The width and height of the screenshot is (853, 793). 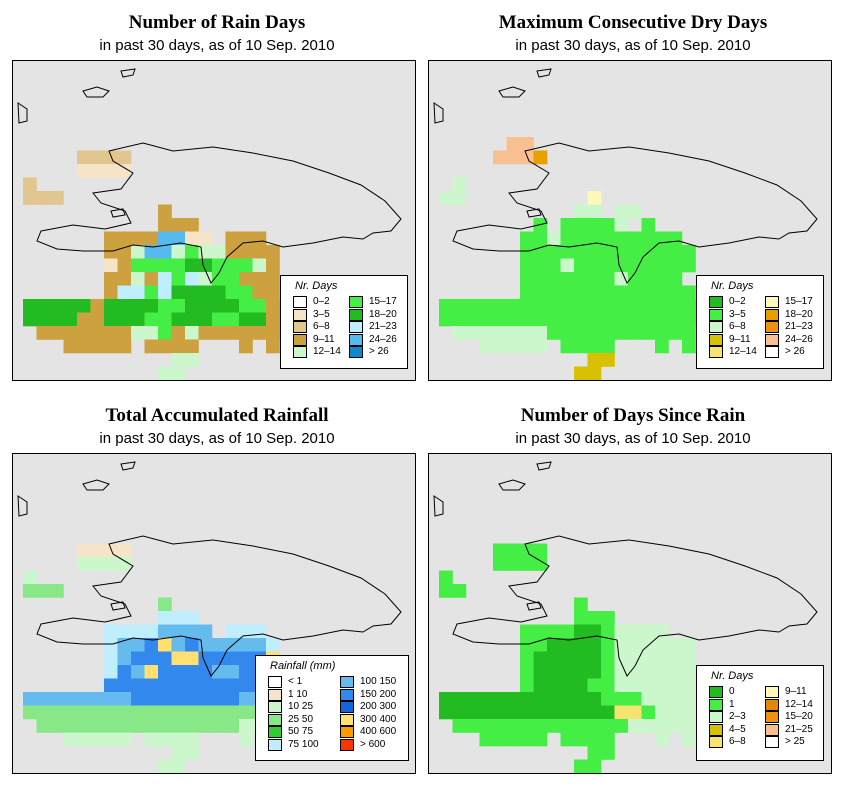 What do you see at coordinates (303, 744) in the screenshot?
I see `legend-label: 75 100` at bounding box center [303, 744].